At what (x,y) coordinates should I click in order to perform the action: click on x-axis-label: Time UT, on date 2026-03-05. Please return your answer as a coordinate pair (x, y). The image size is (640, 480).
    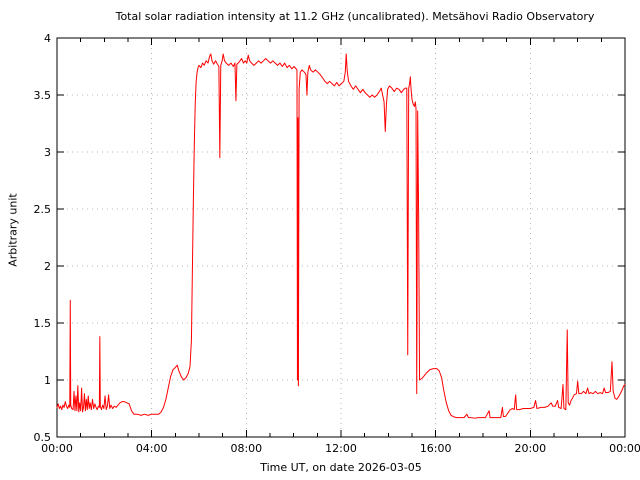
    Looking at the image, I should click on (341, 467).